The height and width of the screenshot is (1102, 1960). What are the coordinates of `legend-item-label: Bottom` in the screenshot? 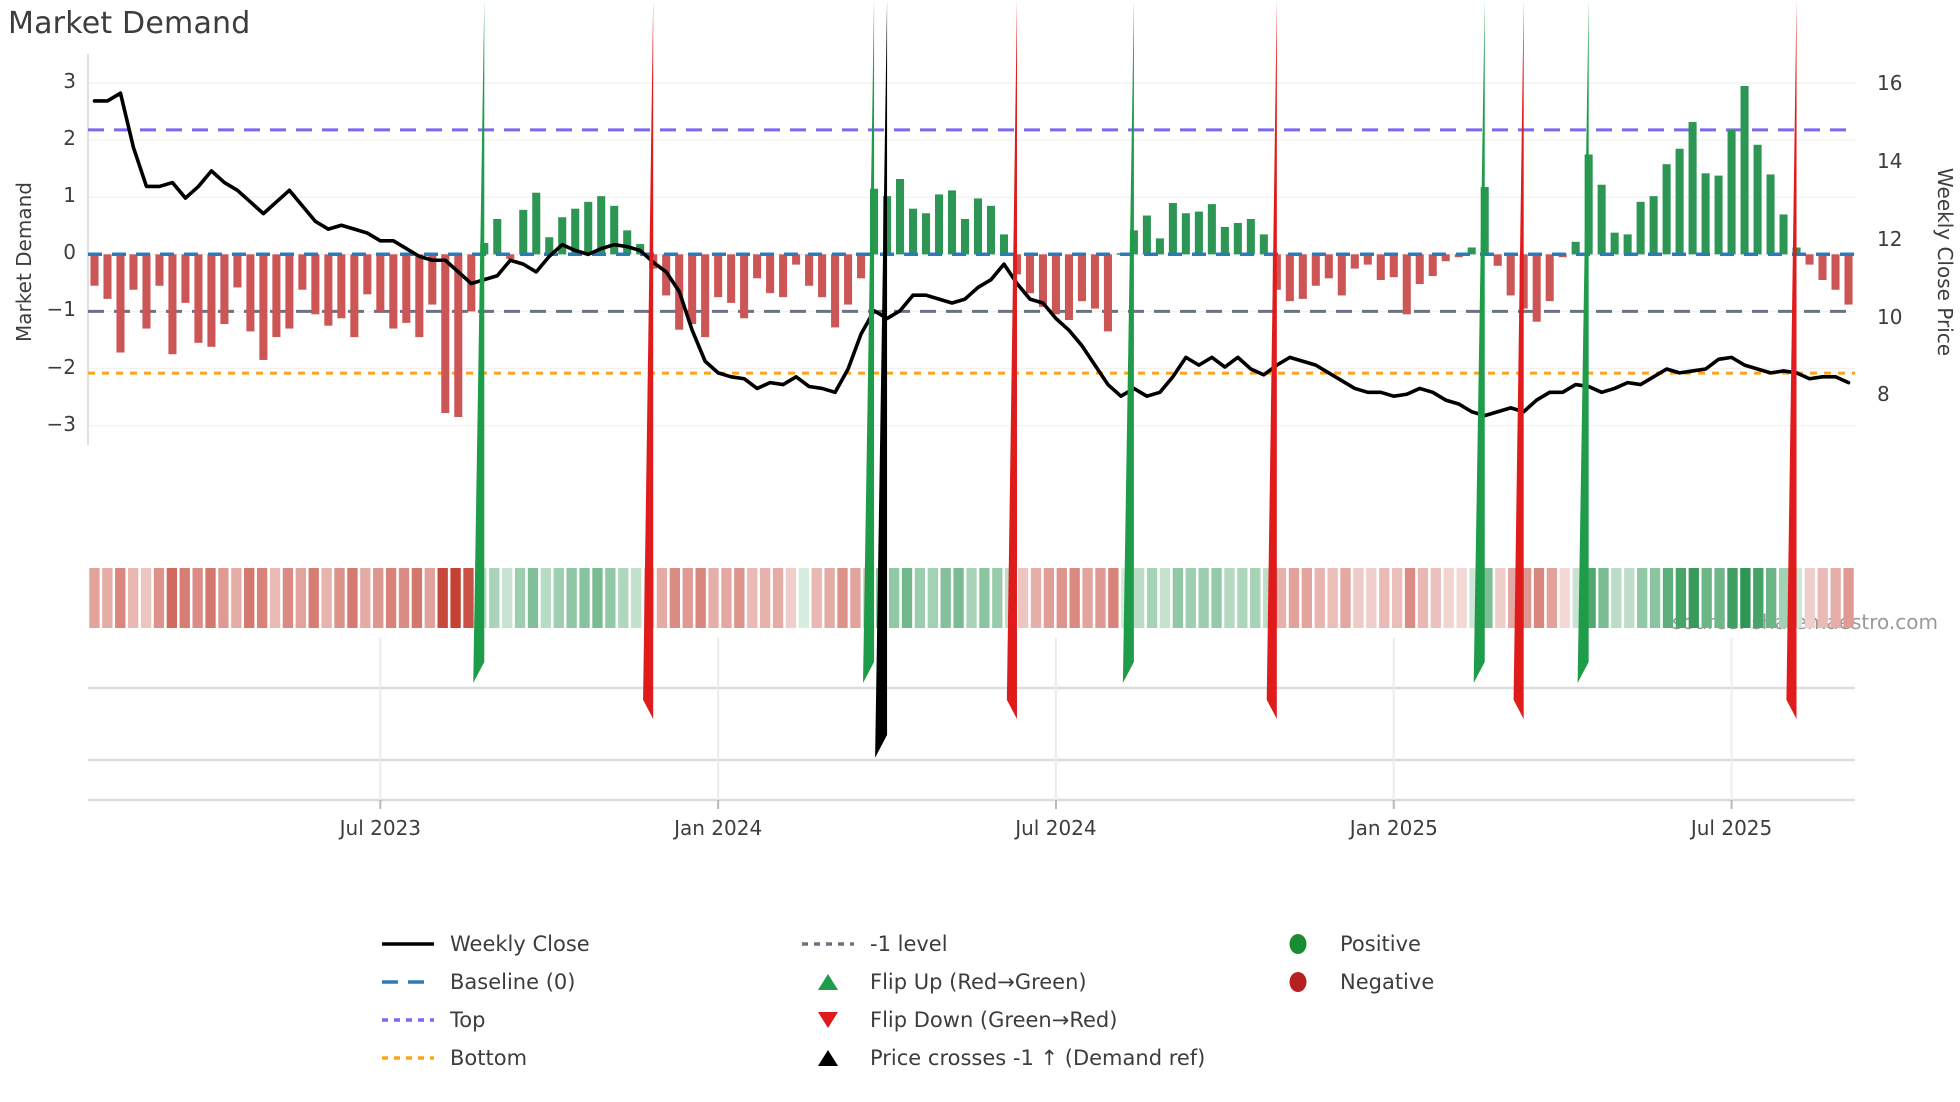 It's located at (489, 1058).